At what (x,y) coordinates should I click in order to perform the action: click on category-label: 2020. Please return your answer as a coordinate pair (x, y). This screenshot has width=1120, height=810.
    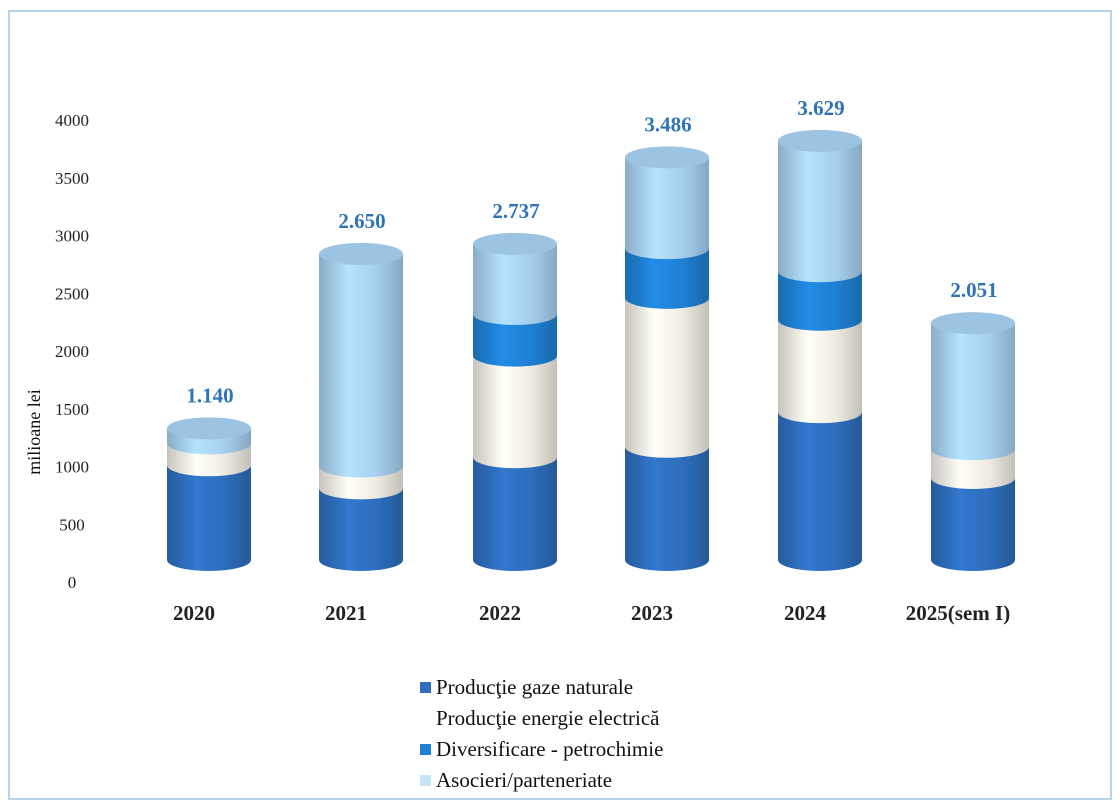
    Looking at the image, I should click on (194, 613).